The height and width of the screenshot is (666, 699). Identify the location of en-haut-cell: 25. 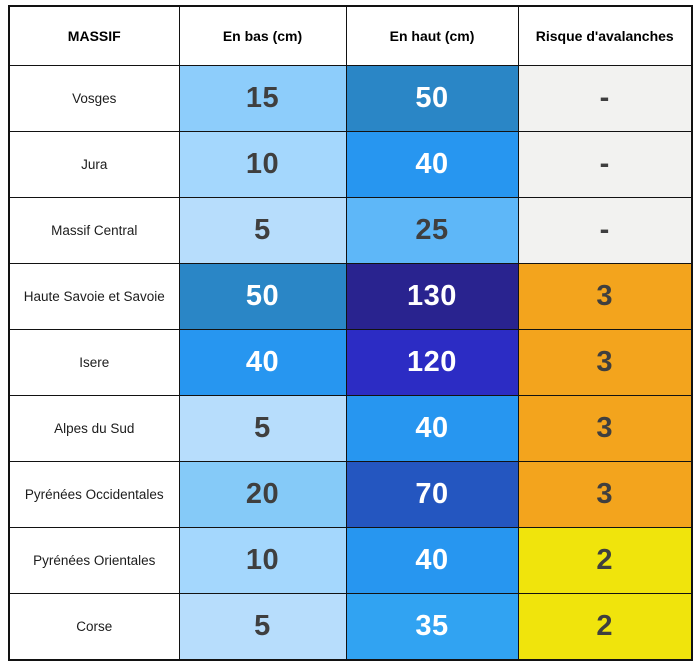
(432, 230).